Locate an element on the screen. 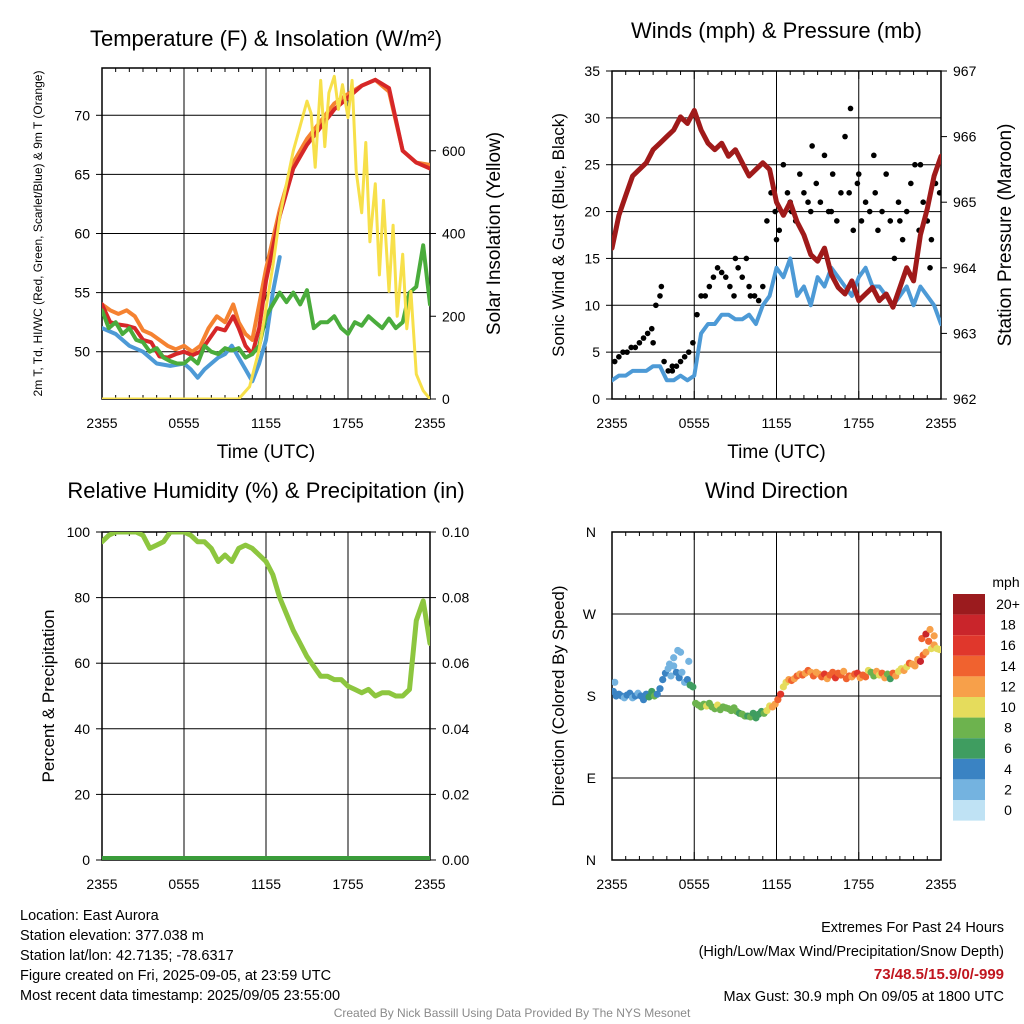  series-line-d62728 is located at coordinates (266, 218).